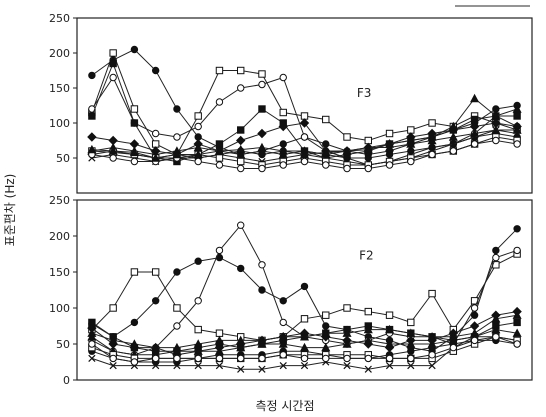  I want to click on y-axis-title: 표준편차 (Hz), so click(10, 210).